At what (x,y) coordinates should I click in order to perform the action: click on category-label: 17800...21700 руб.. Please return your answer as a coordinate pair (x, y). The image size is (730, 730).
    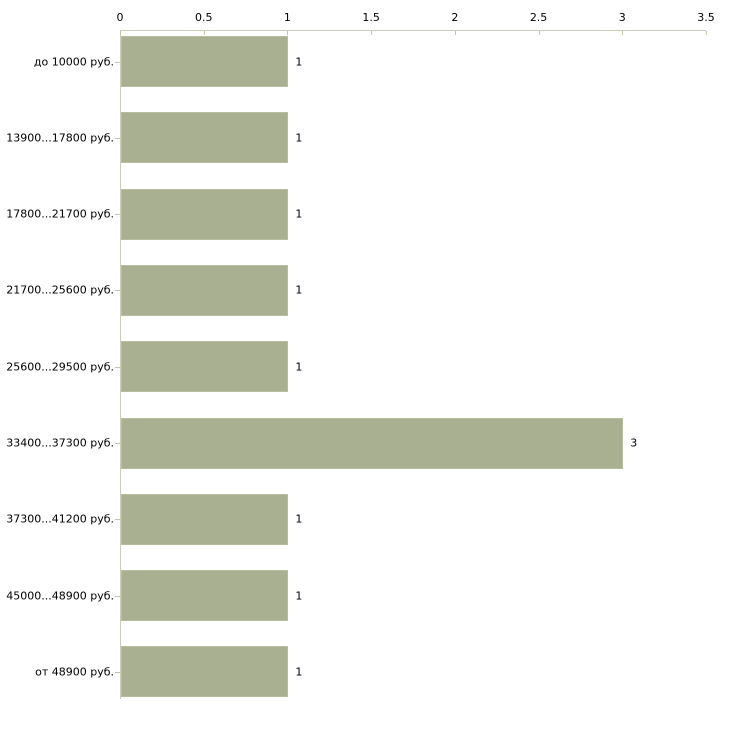
    Looking at the image, I should click on (60, 214).